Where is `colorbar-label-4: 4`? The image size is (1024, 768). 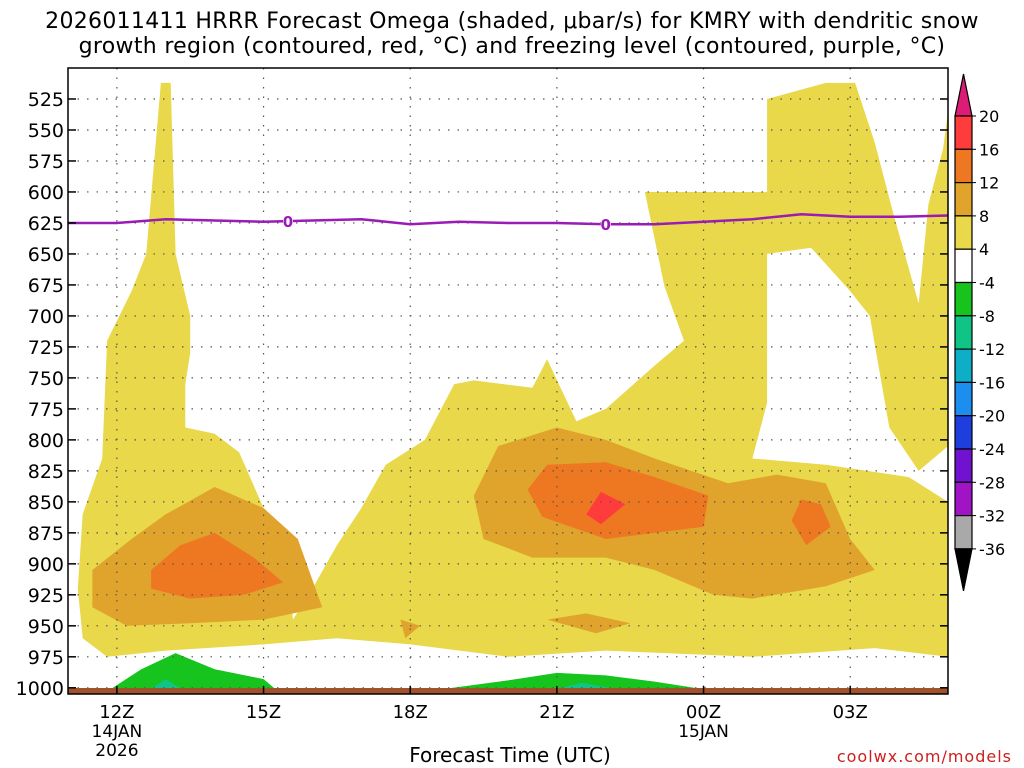 colorbar-label-4: 4 is located at coordinates (984, 249).